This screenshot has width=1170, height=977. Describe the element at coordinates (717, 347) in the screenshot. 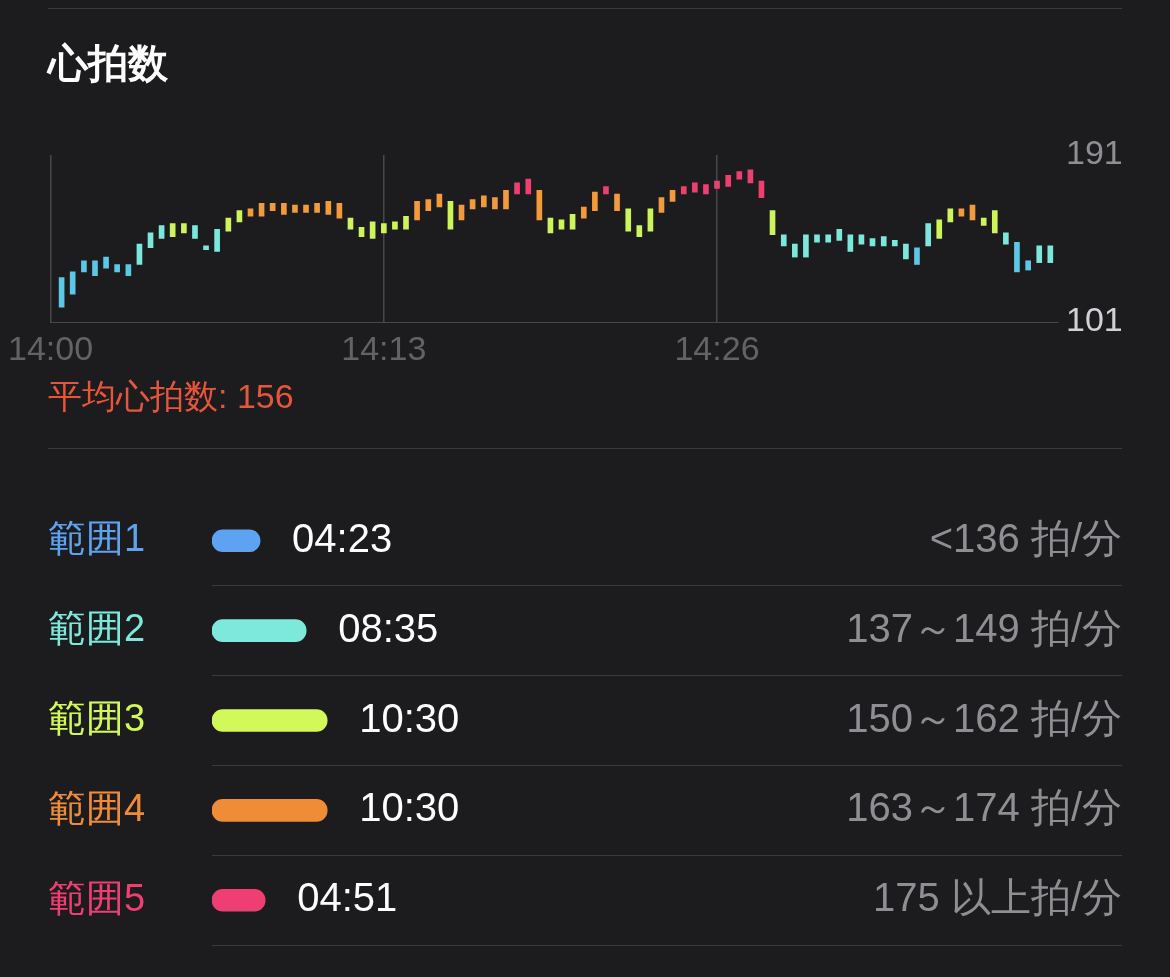

I see `x-tick-label: 14:26` at that location.